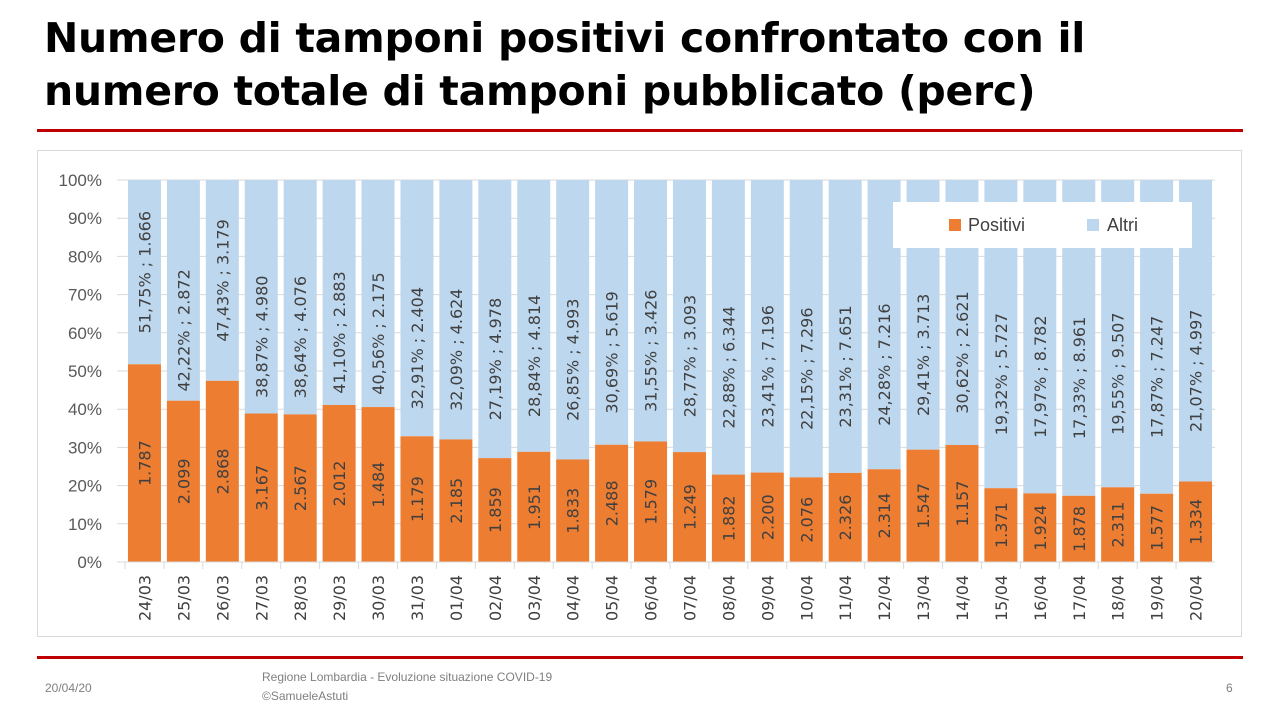  I want to click on data-label-positivi: 3.167, so click(261, 488).